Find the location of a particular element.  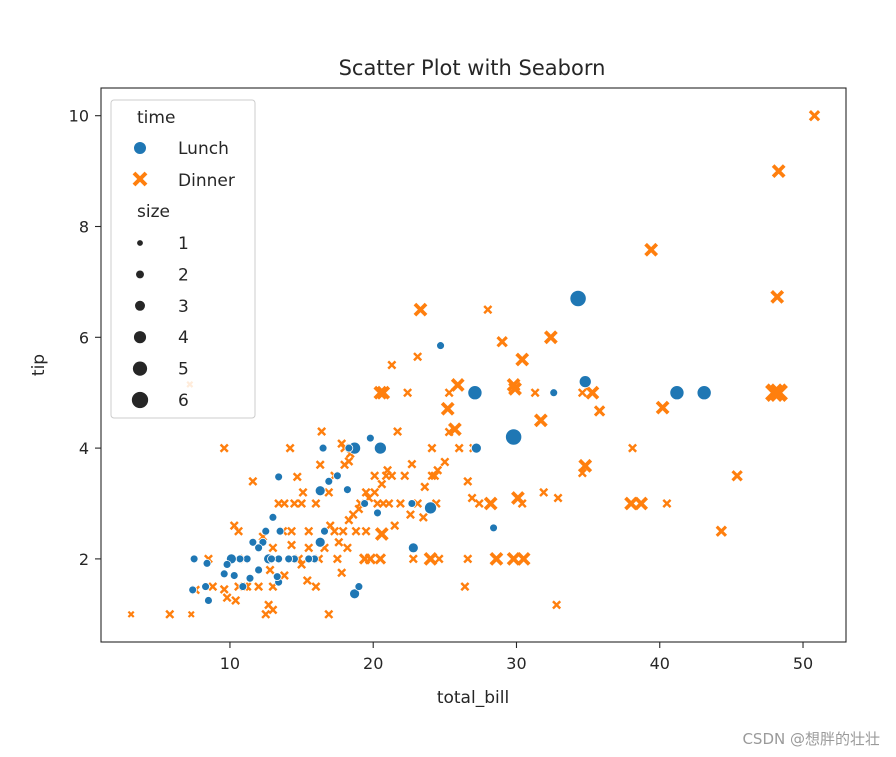

legend: time Lunch Dinner size 1 2 3 4 5 6 is located at coordinates (183, 259).